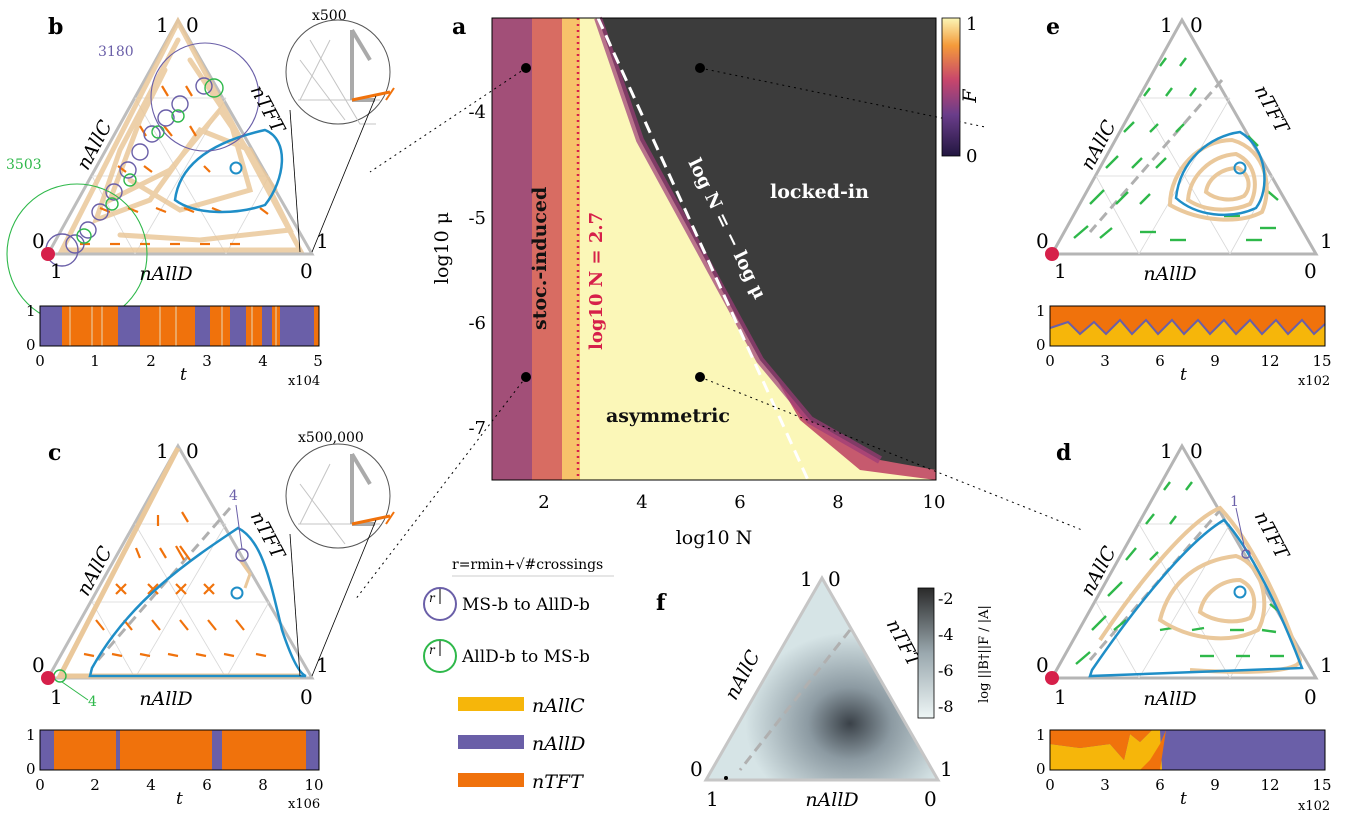 The image size is (1346, 821). What do you see at coordinates (1269, 361) in the screenshot?
I see `ts-x-tick: 12` at bounding box center [1269, 361].